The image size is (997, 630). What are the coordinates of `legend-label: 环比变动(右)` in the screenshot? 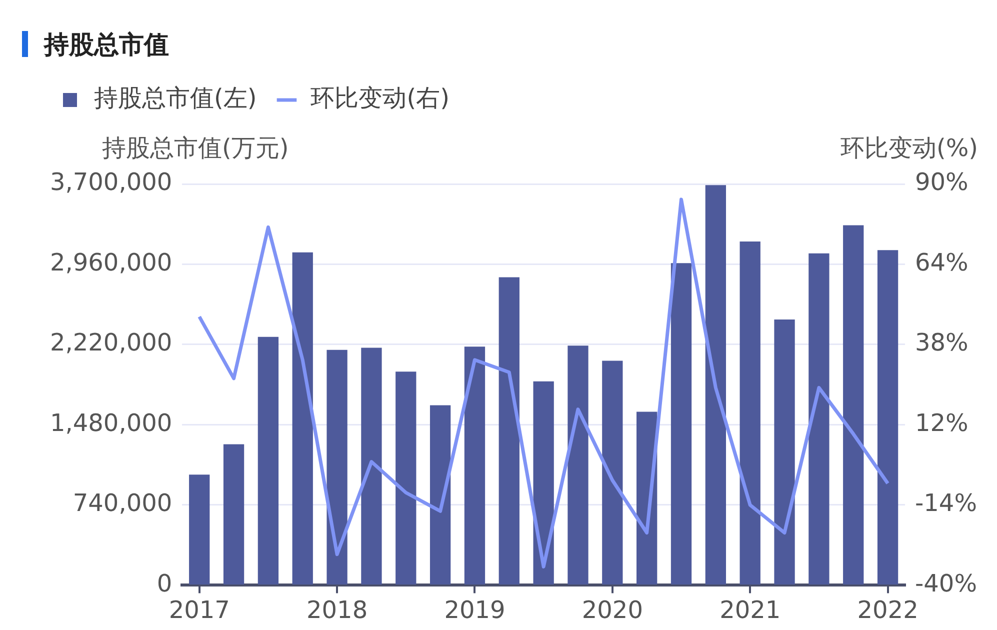 It's located at (380, 98).